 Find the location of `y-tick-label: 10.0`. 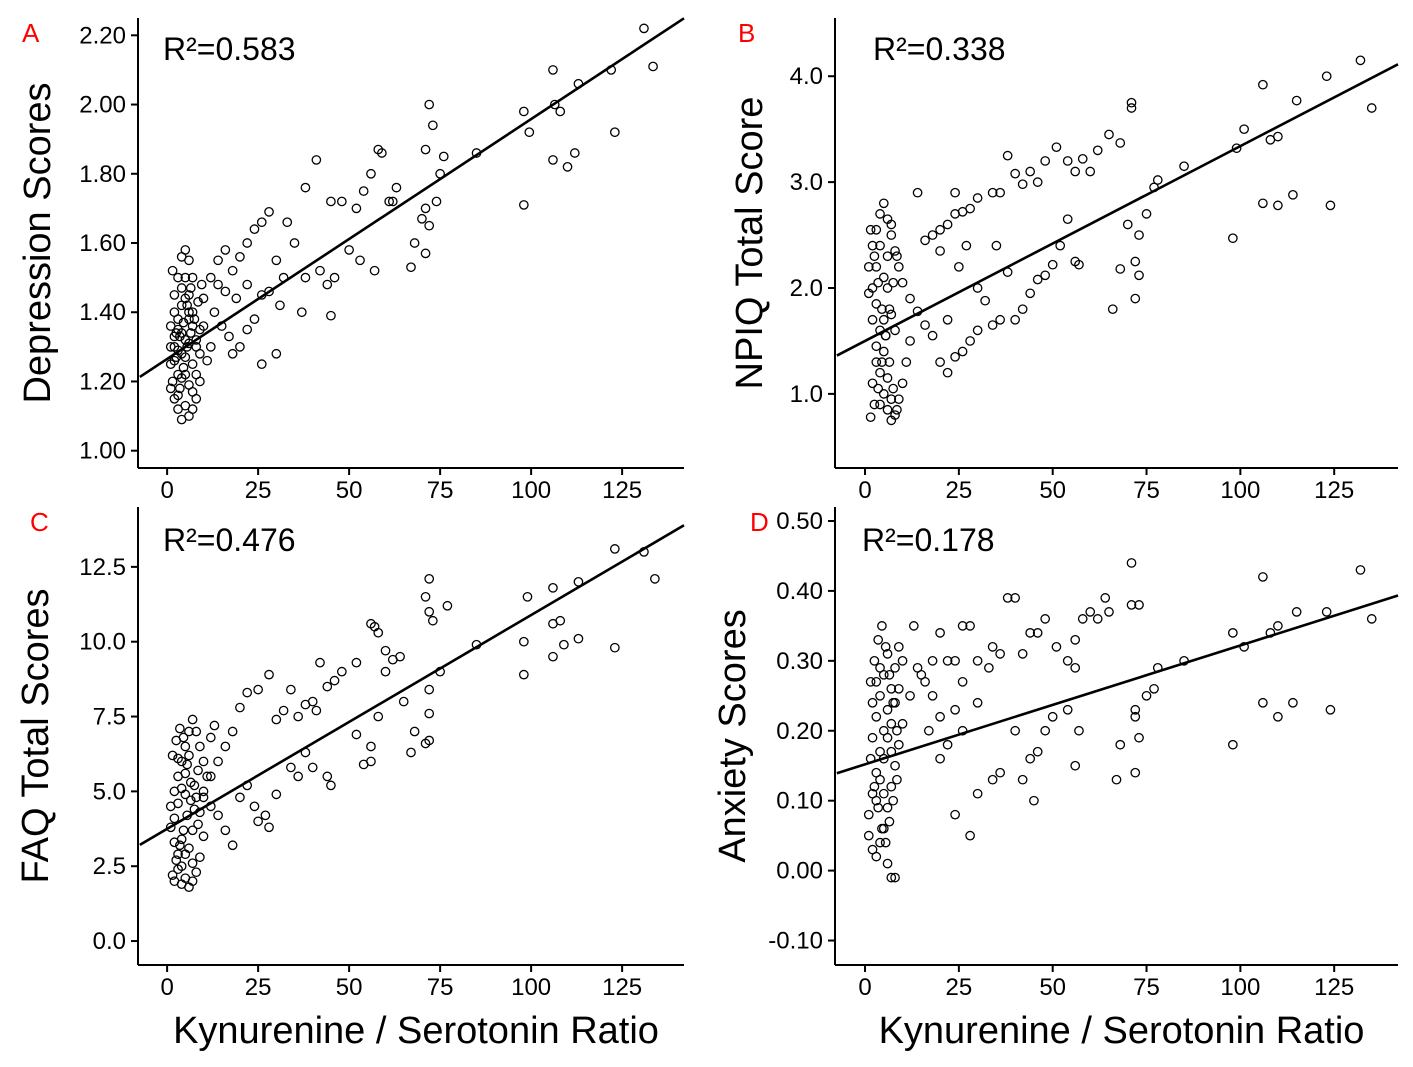

y-tick-label: 10.0 is located at coordinates (102, 642).